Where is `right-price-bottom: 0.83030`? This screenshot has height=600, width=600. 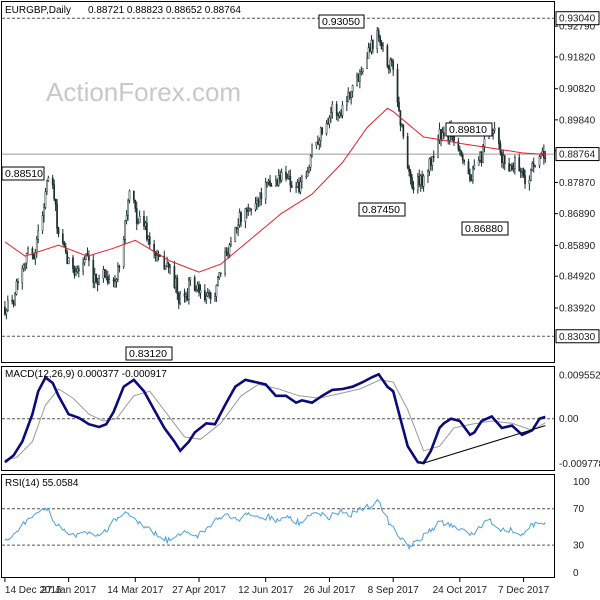 right-price-bottom: 0.83030 is located at coordinates (577, 337).